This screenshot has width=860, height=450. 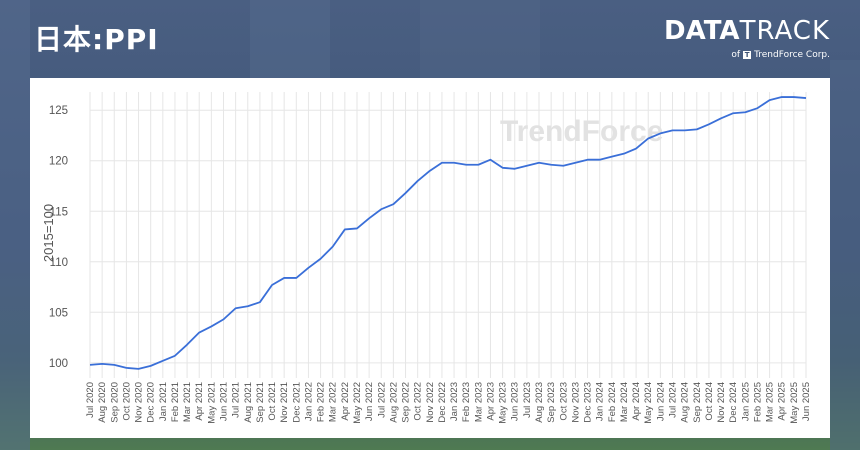 What do you see at coordinates (736, 55) in the screenshot?
I see `brand-of: of` at bounding box center [736, 55].